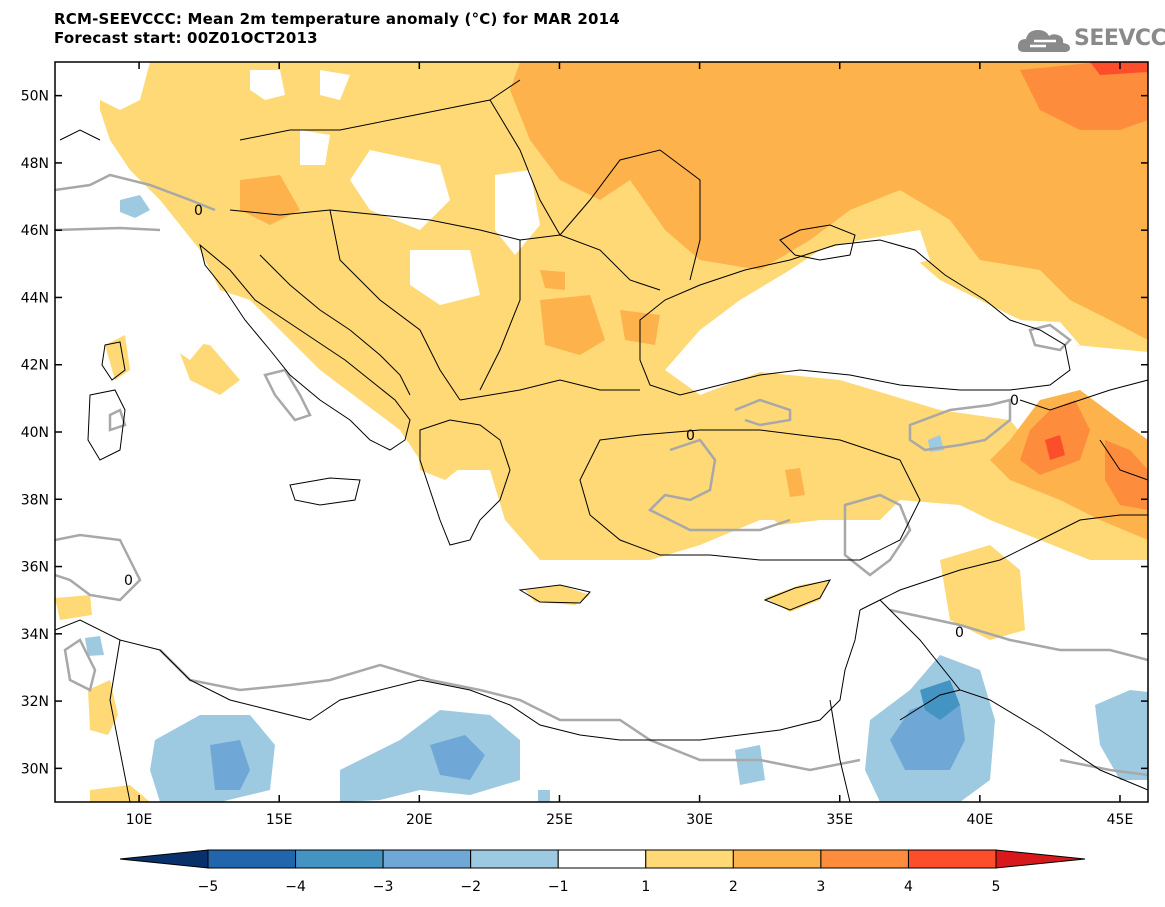 This screenshot has height=907, width=1165. I want to click on colorbar-label: −1, so click(558, 887).